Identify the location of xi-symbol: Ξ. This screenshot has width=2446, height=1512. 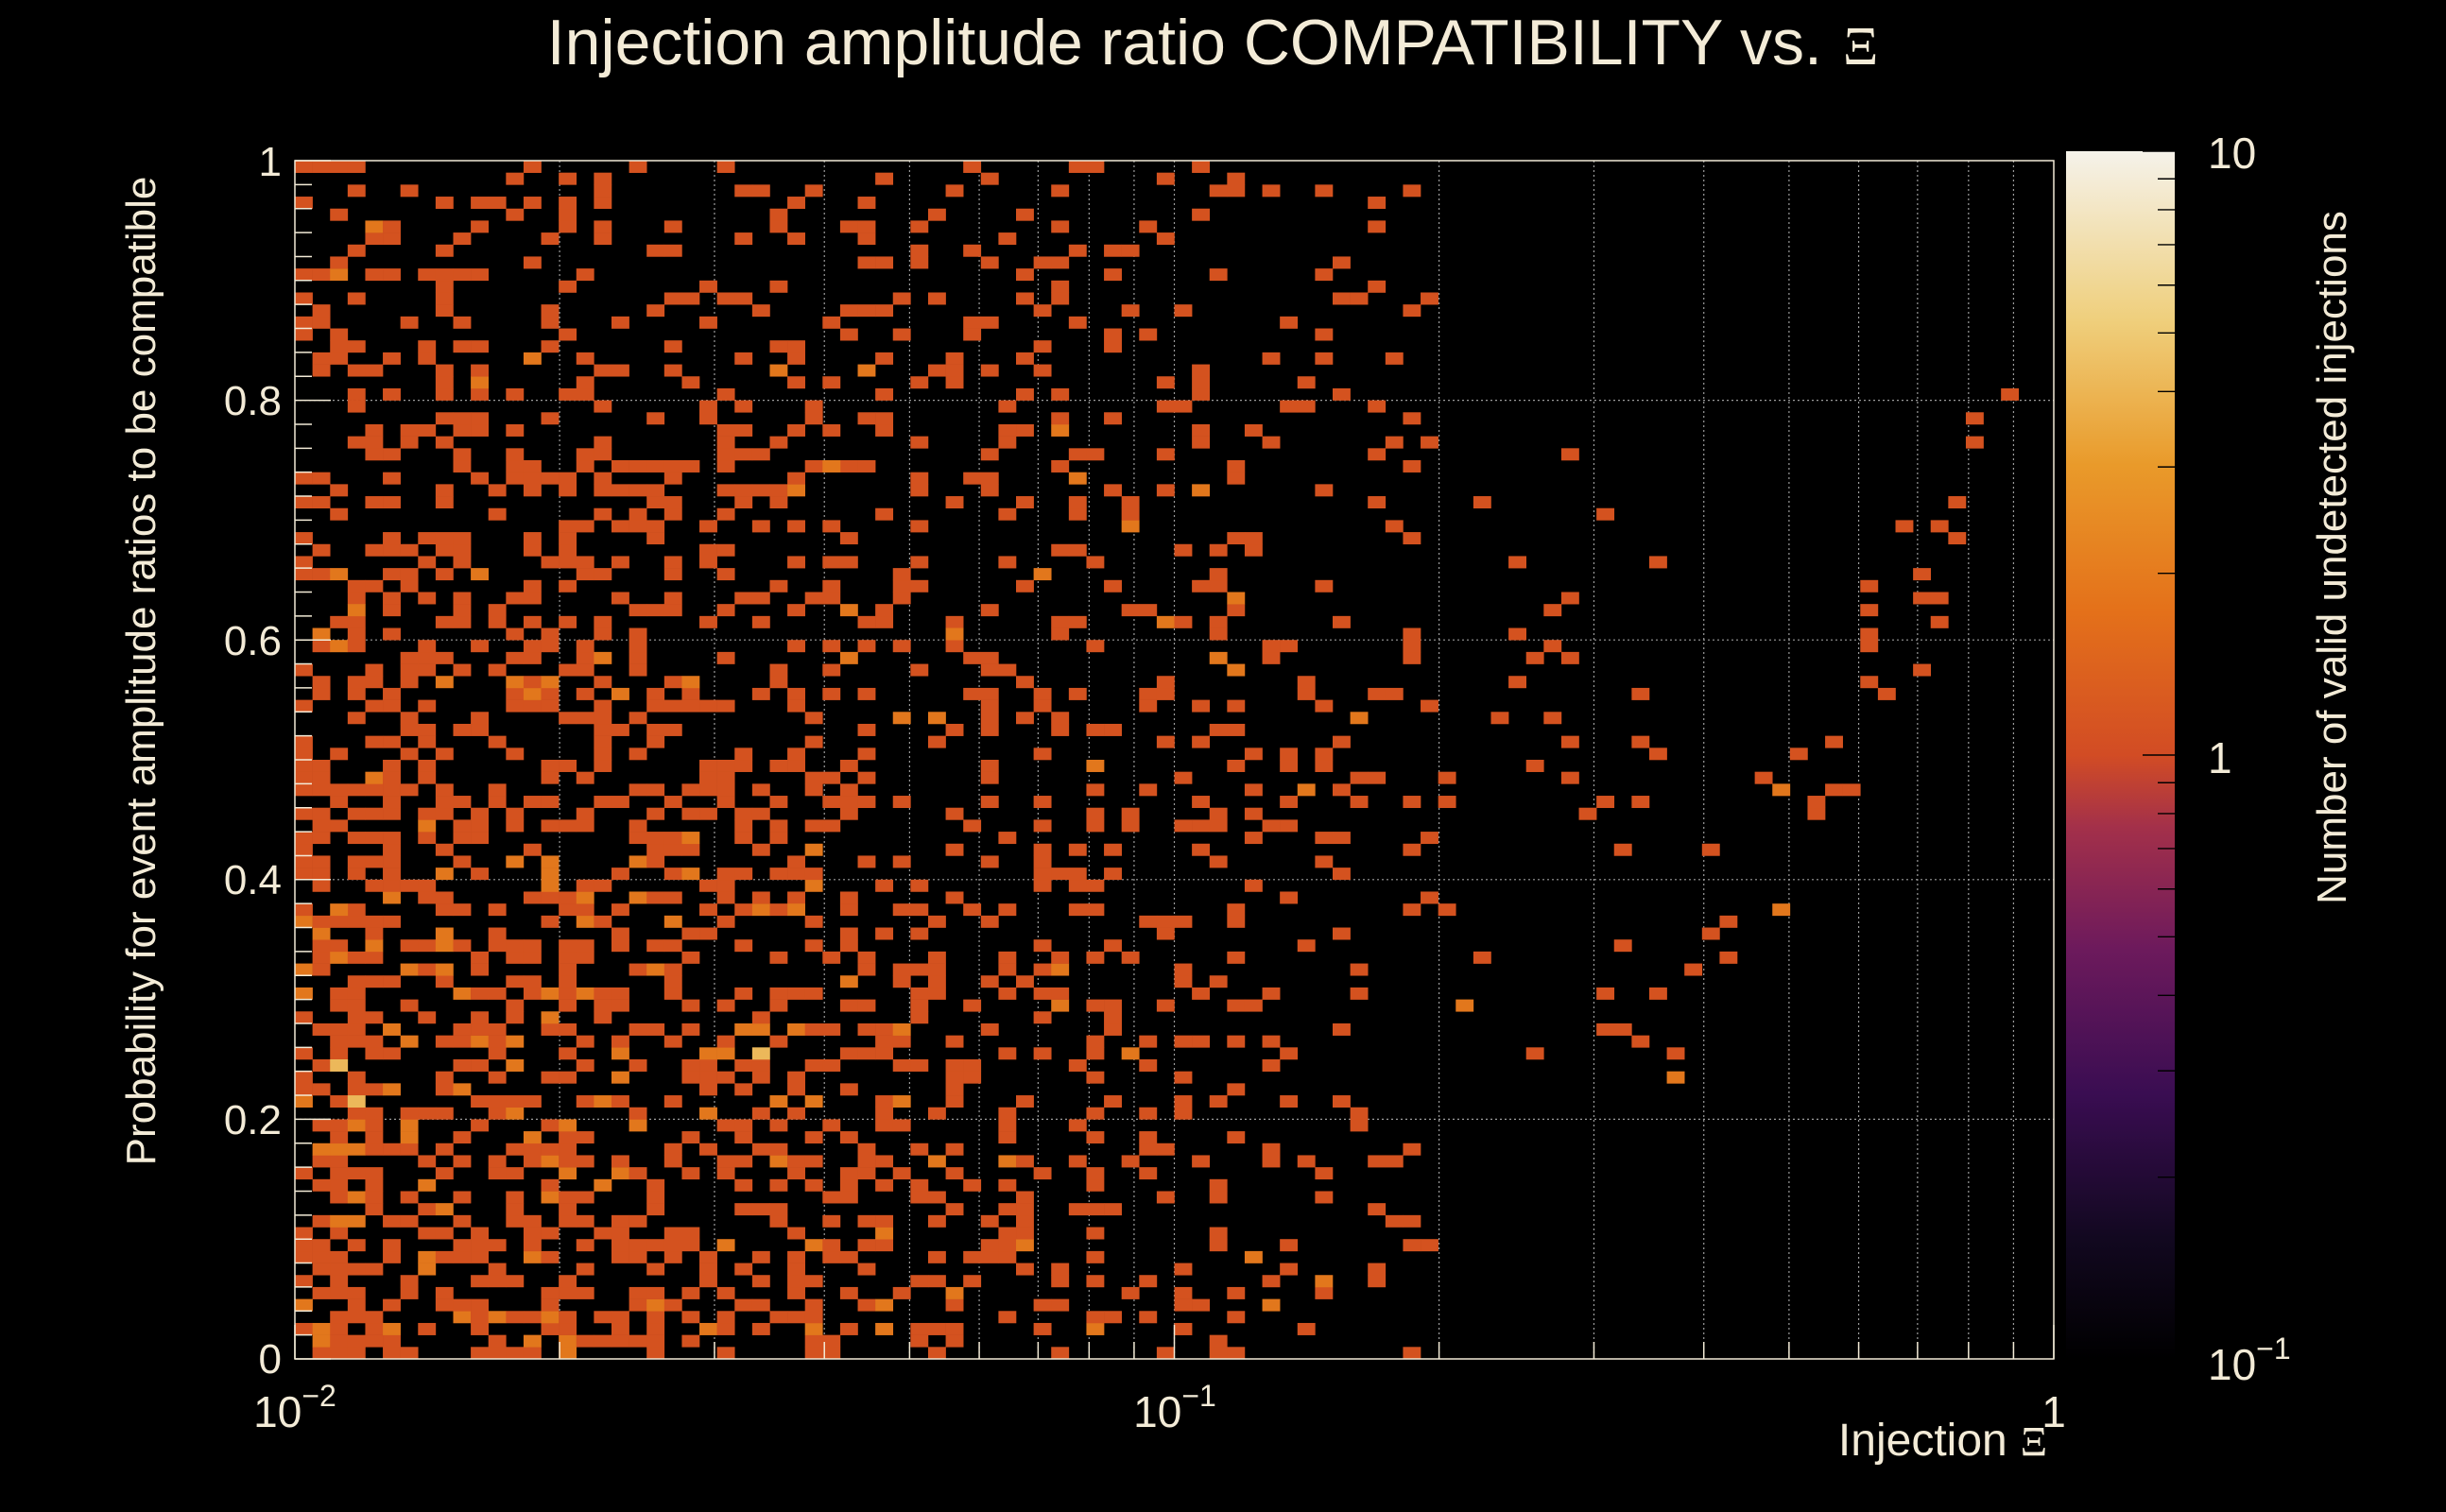
(2034, 1441).